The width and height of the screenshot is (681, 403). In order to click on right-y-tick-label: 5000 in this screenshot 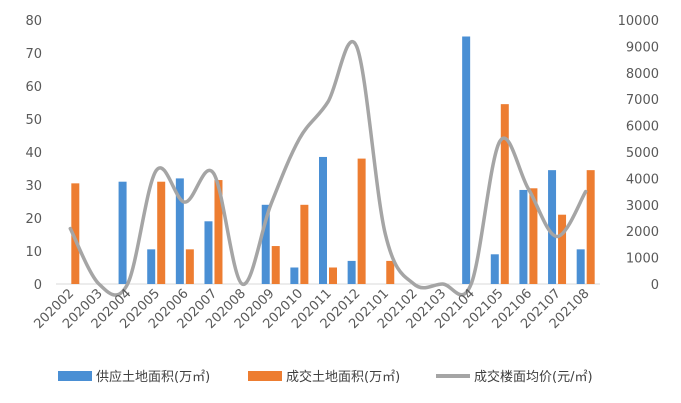, I will do `click(642, 153)`.